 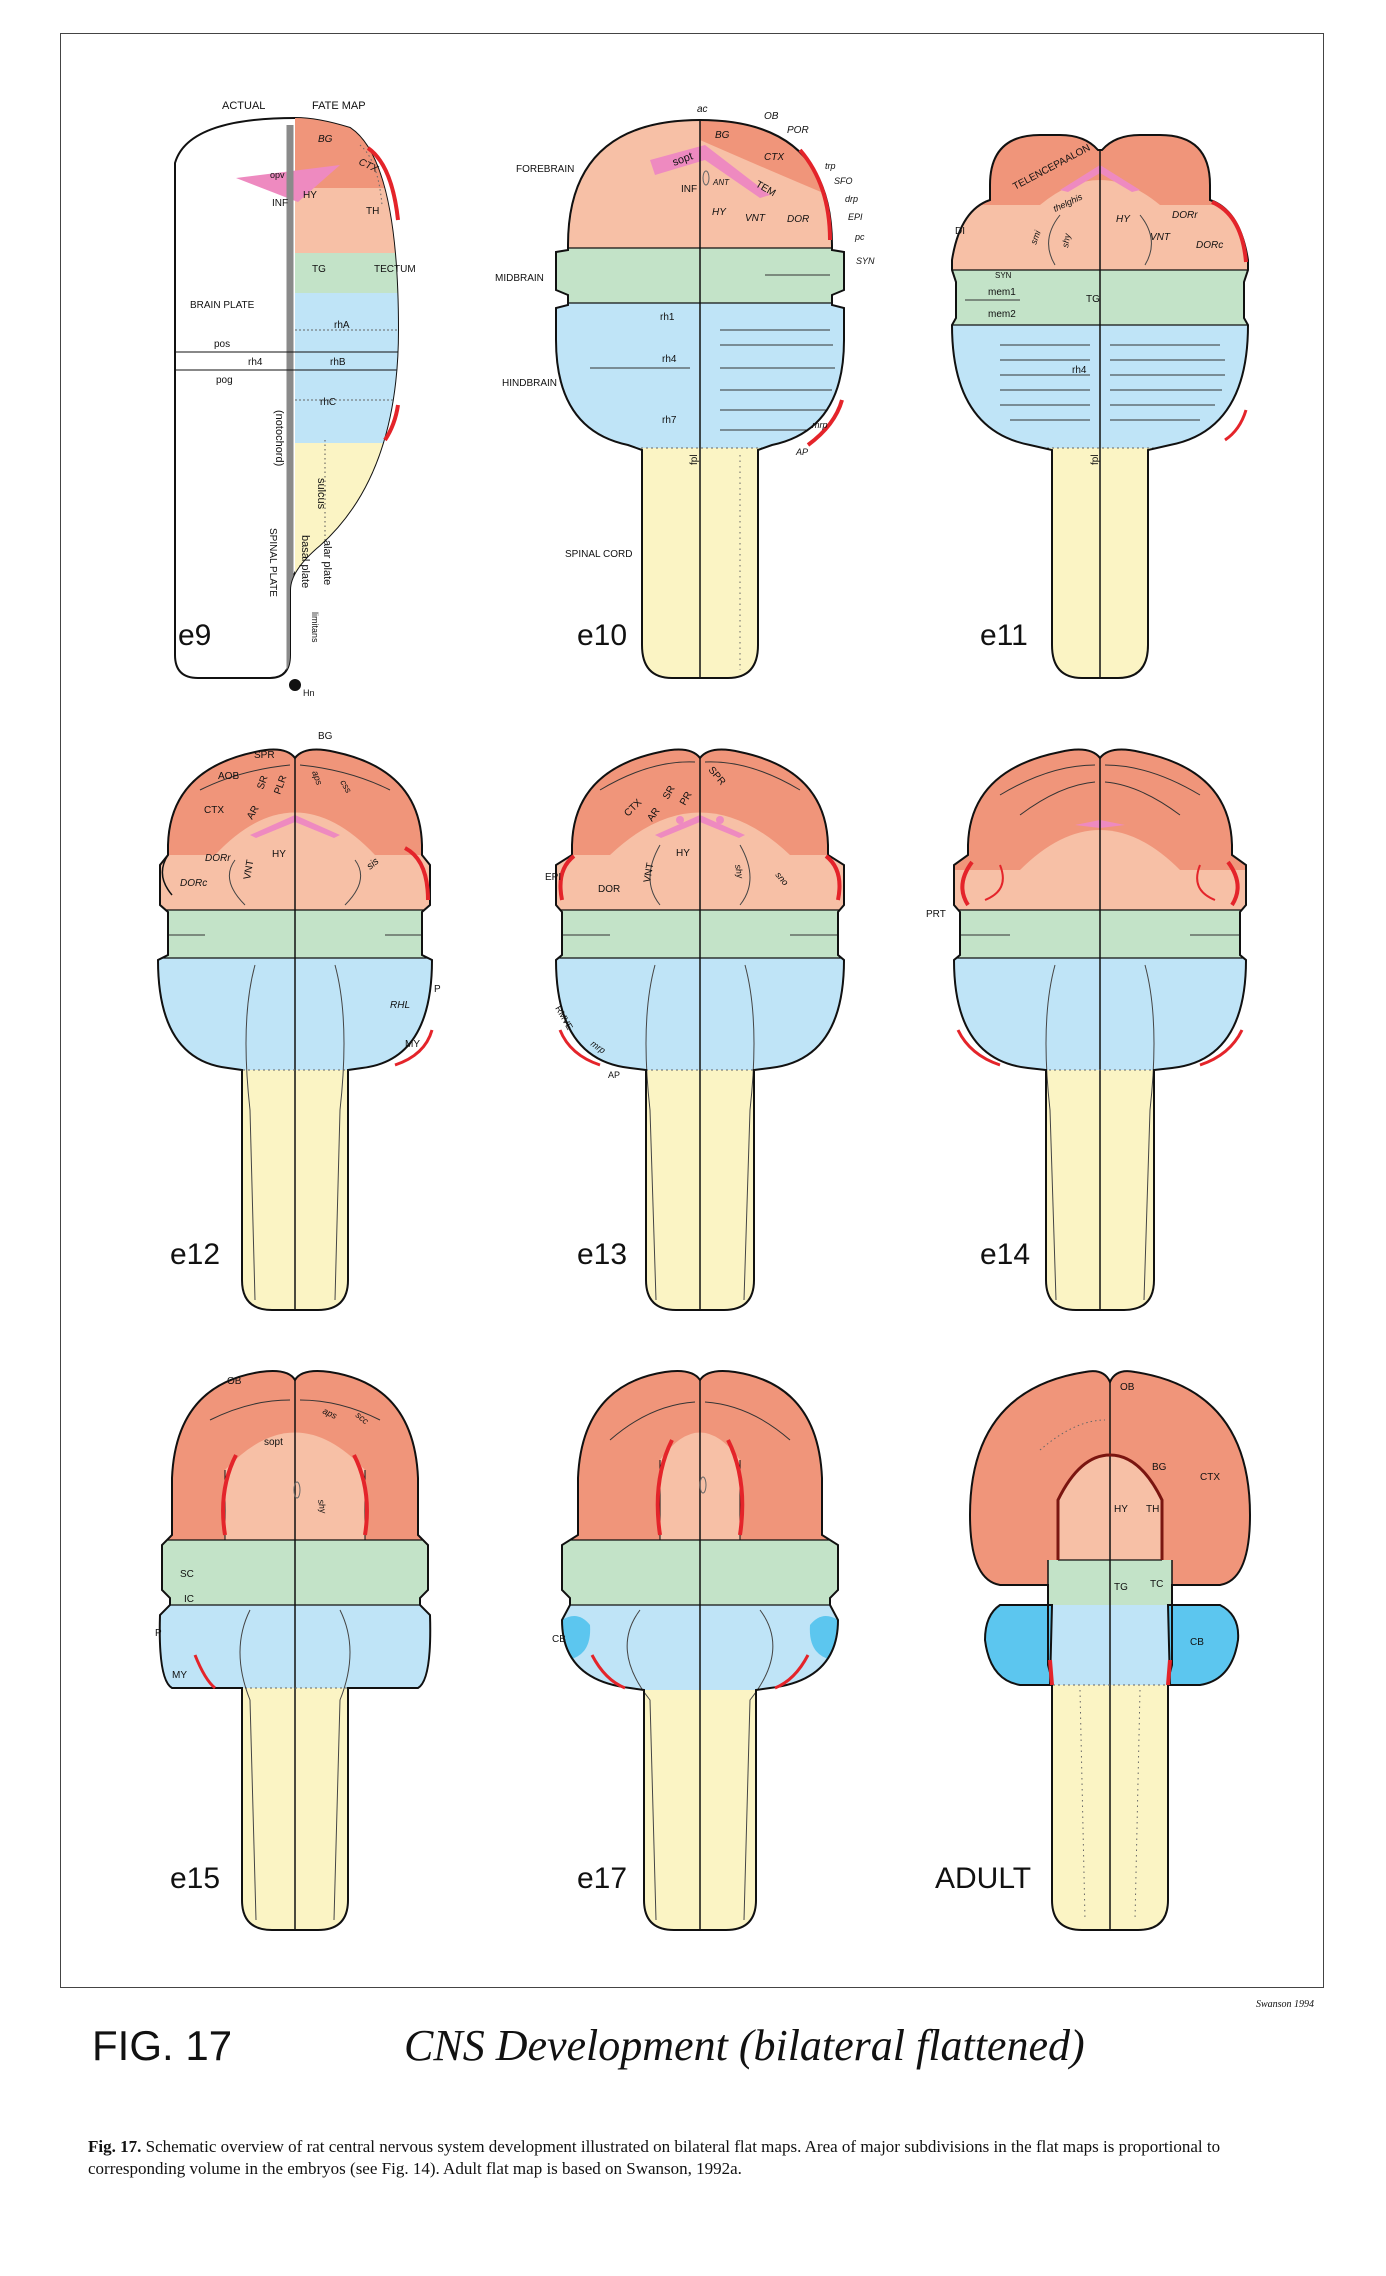 I want to click on e9-stage-label: e9, so click(x=194, y=635).